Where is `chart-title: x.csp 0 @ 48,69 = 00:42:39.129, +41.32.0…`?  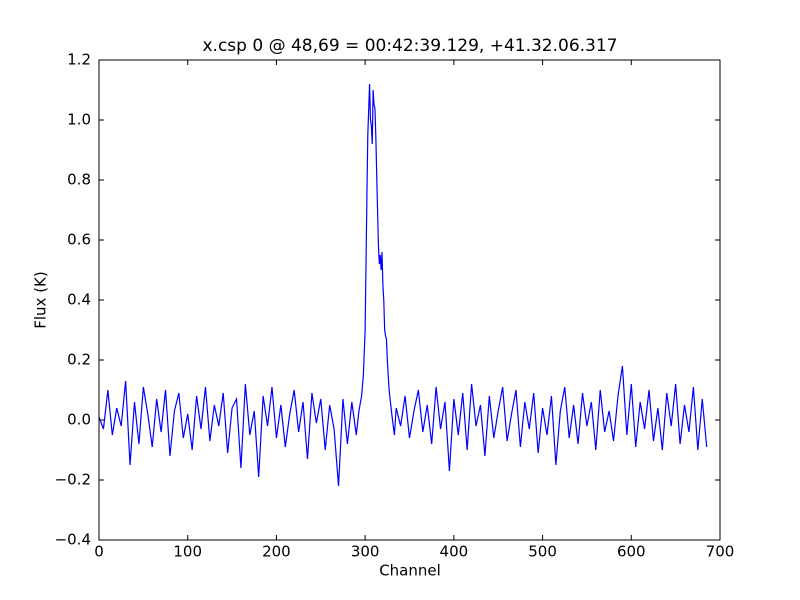
chart-title: x.csp 0 @ 48,69 = 00:42:39.129, +41.32.0… is located at coordinates (409, 46).